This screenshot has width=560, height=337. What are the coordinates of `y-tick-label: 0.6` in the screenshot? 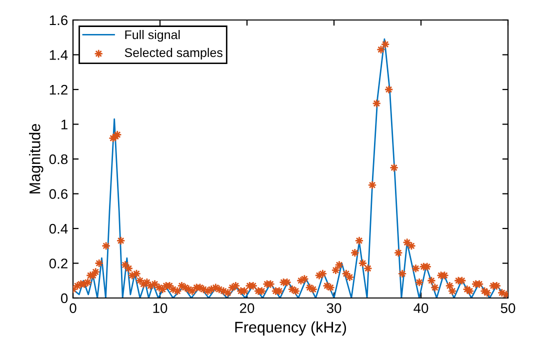 It's located at (58, 194).